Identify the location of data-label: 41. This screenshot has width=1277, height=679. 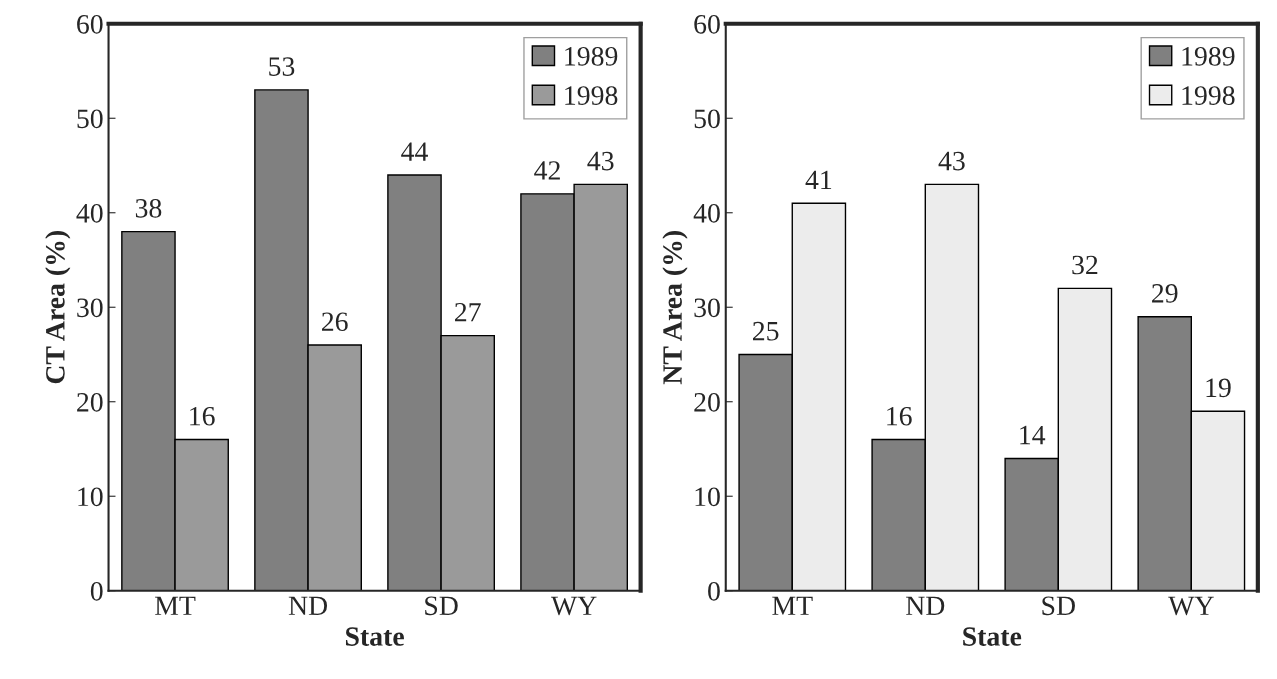
(818, 180).